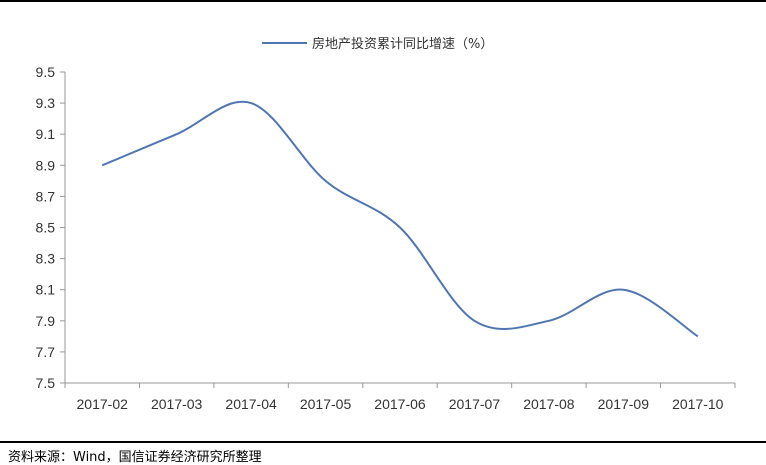  I want to click on top-rule, so click(383, 1).